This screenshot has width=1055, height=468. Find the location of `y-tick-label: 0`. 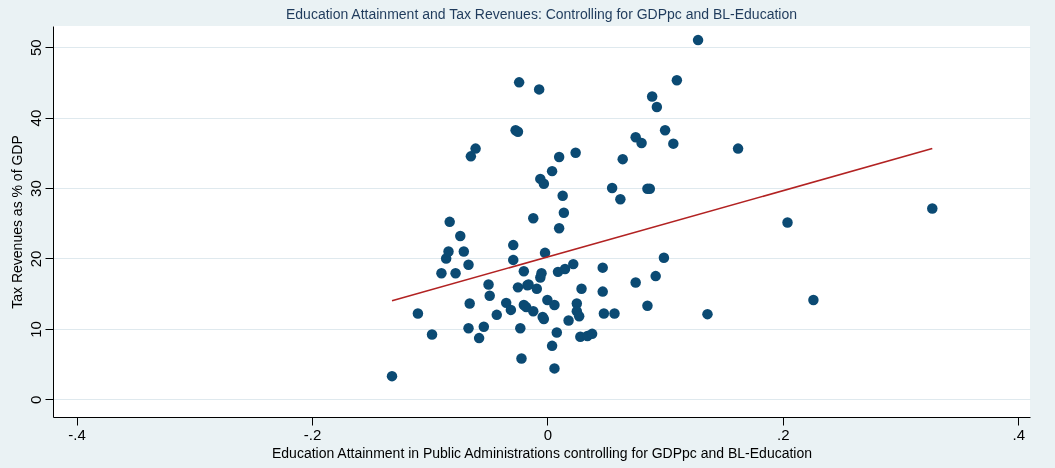

y-tick-label: 0 is located at coordinates (35, 400).